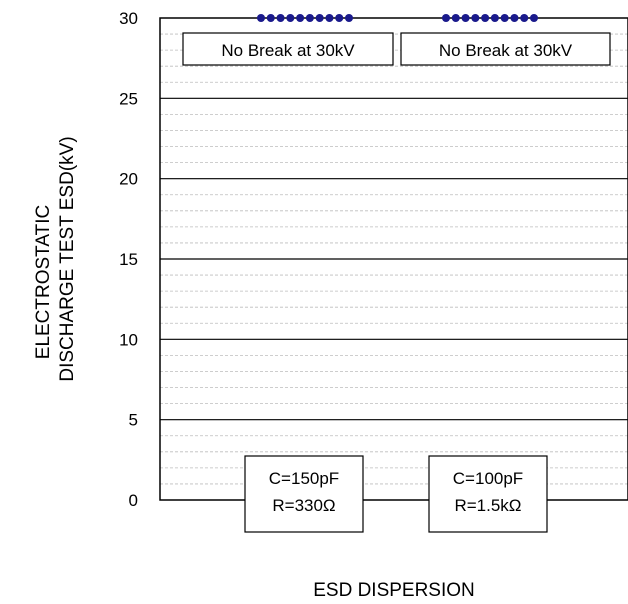 This screenshot has height=604, width=628. I want to click on test-condition-label: R=1.5kΩ, so click(487, 505).